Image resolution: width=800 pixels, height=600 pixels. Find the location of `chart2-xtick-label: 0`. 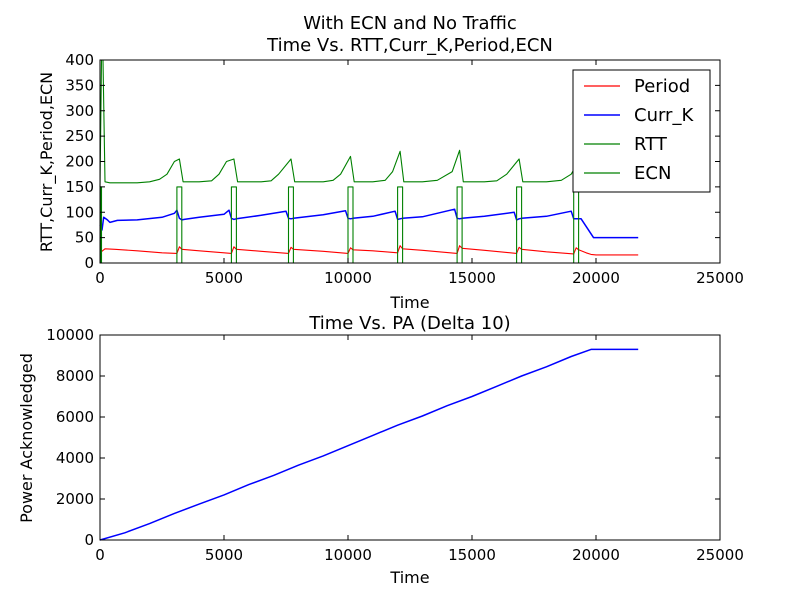

chart2-xtick-label: 0 is located at coordinates (100, 555).